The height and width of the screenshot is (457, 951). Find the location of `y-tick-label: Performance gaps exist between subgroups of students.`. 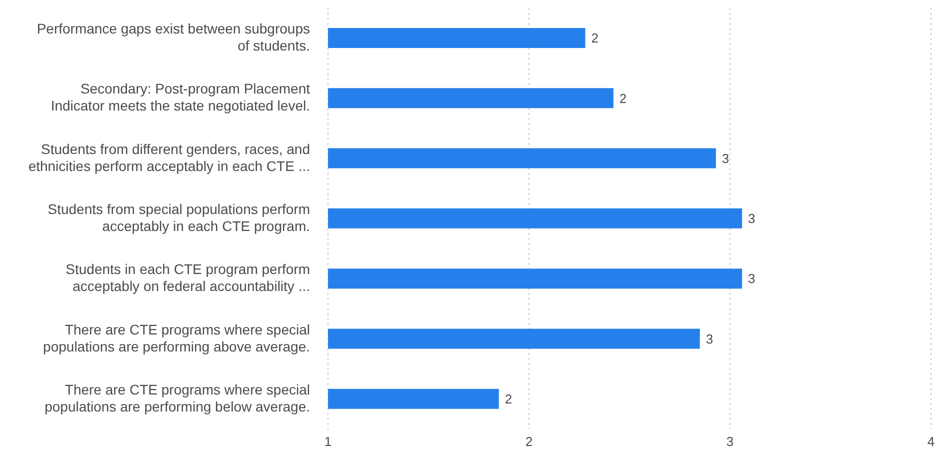

y-tick-label: Performance gaps exist between subgroups of students. is located at coordinates (173, 37).